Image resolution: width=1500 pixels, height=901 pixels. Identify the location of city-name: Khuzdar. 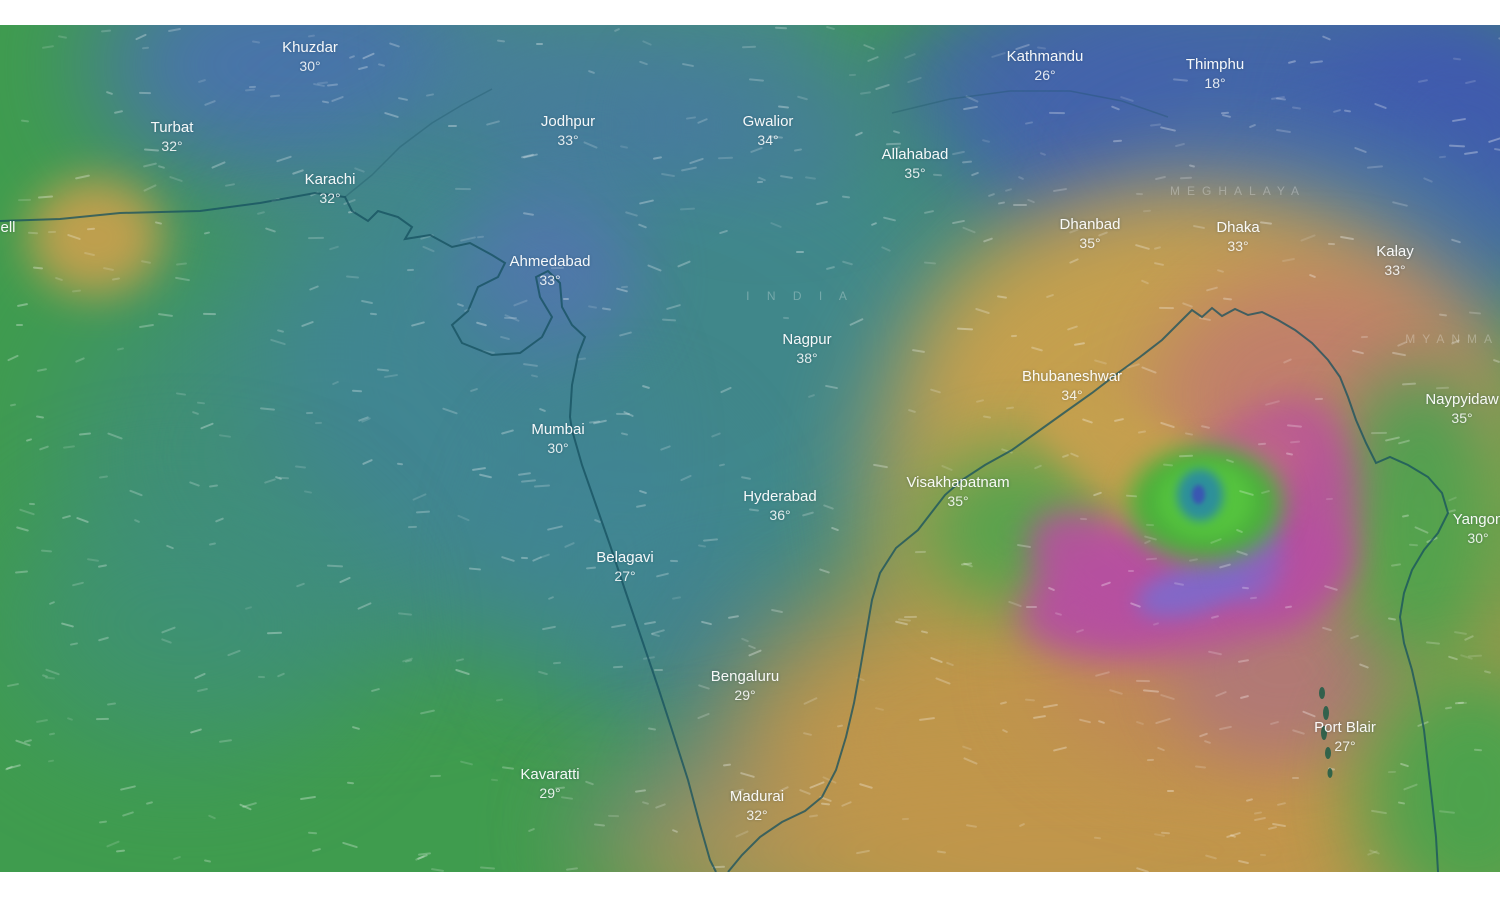
(310, 47).